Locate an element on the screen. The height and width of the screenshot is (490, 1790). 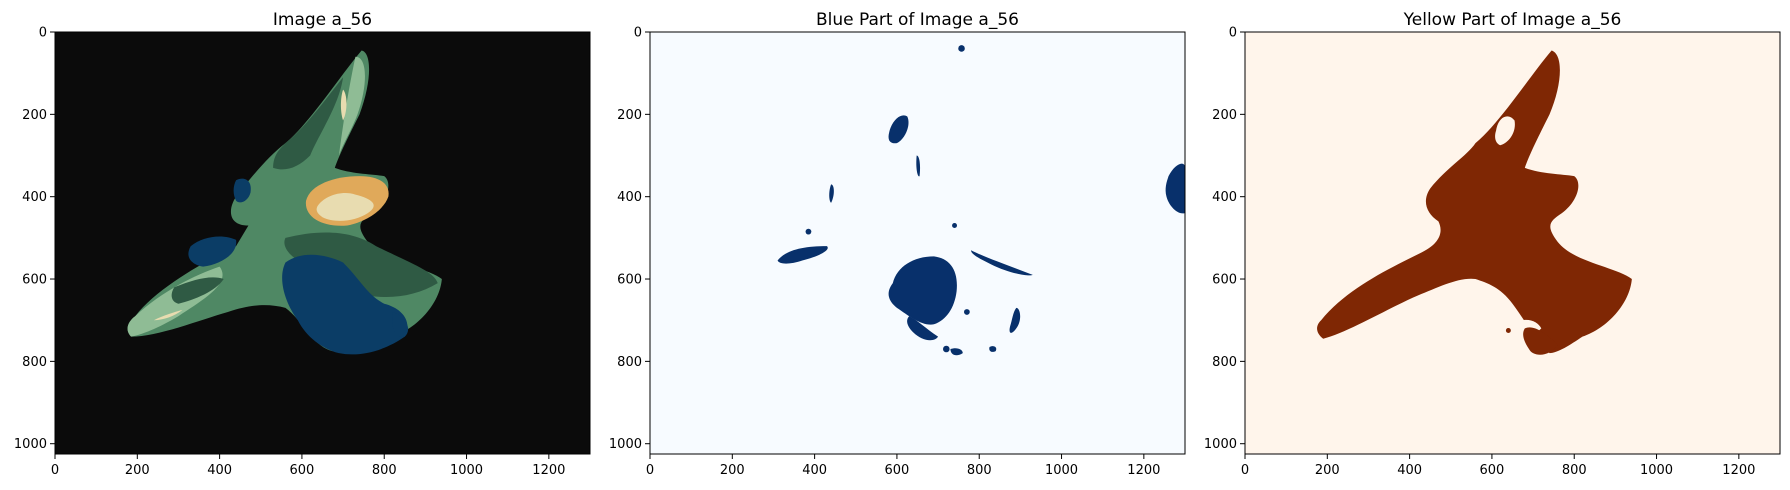
blue-region-center is located at coordinates (345, 304).